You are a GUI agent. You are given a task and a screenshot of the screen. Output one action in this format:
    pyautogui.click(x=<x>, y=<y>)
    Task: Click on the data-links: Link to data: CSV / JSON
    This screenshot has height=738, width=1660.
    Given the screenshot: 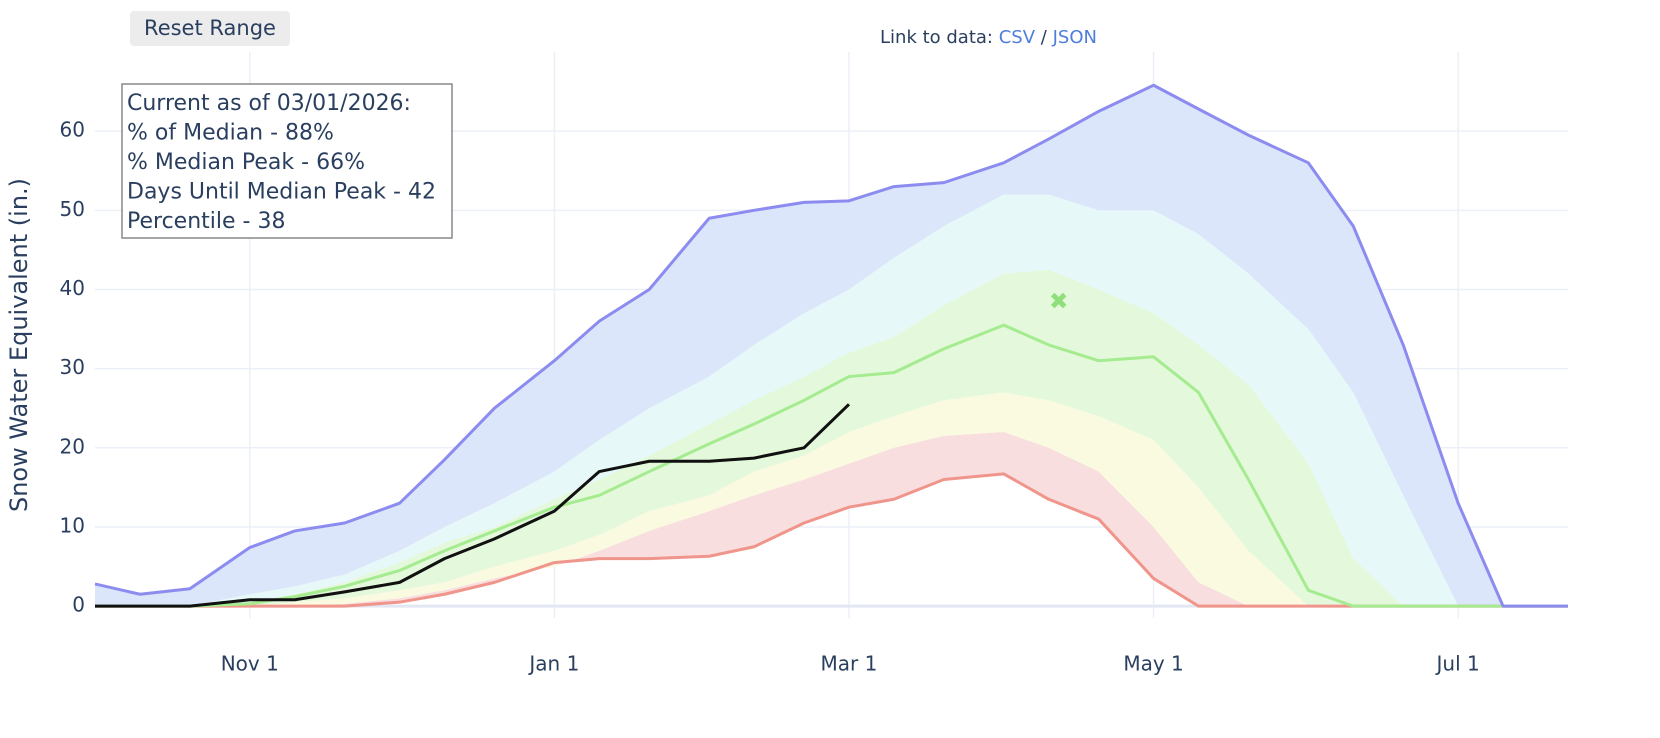 What is the action you would take?
    pyautogui.click(x=988, y=37)
    